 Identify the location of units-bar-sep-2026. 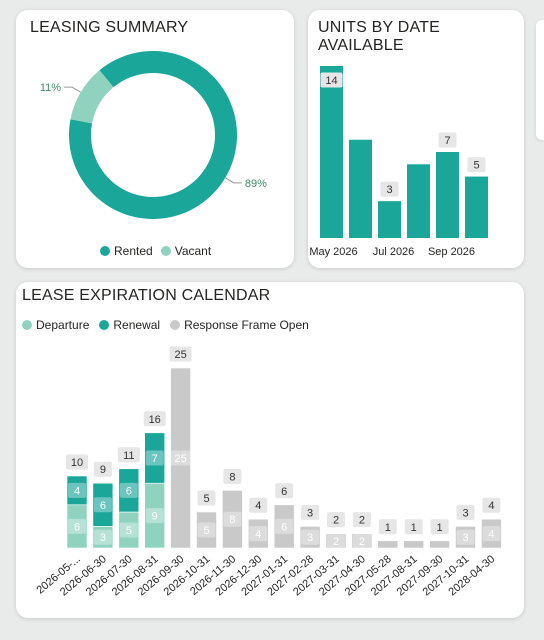
(447, 195).